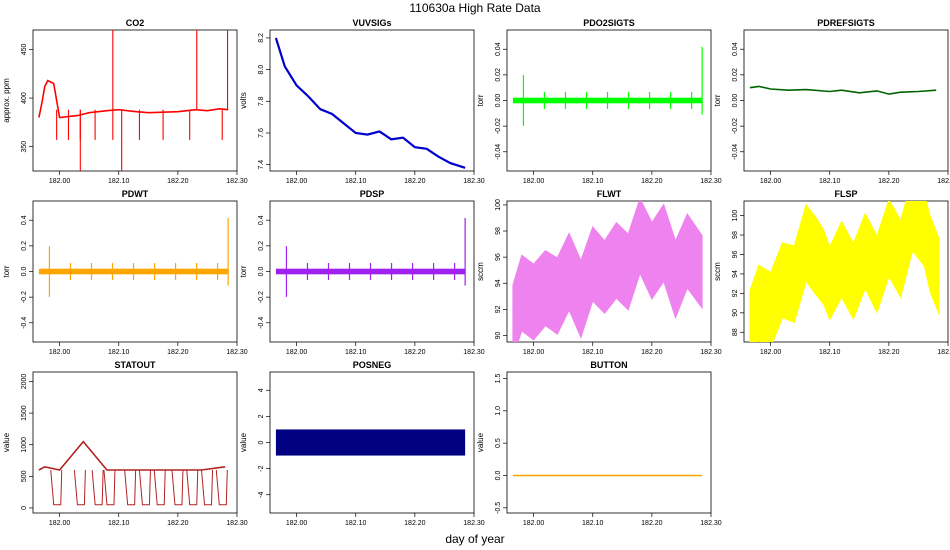  I want to click on flwt-title: FLWT, so click(609, 194).